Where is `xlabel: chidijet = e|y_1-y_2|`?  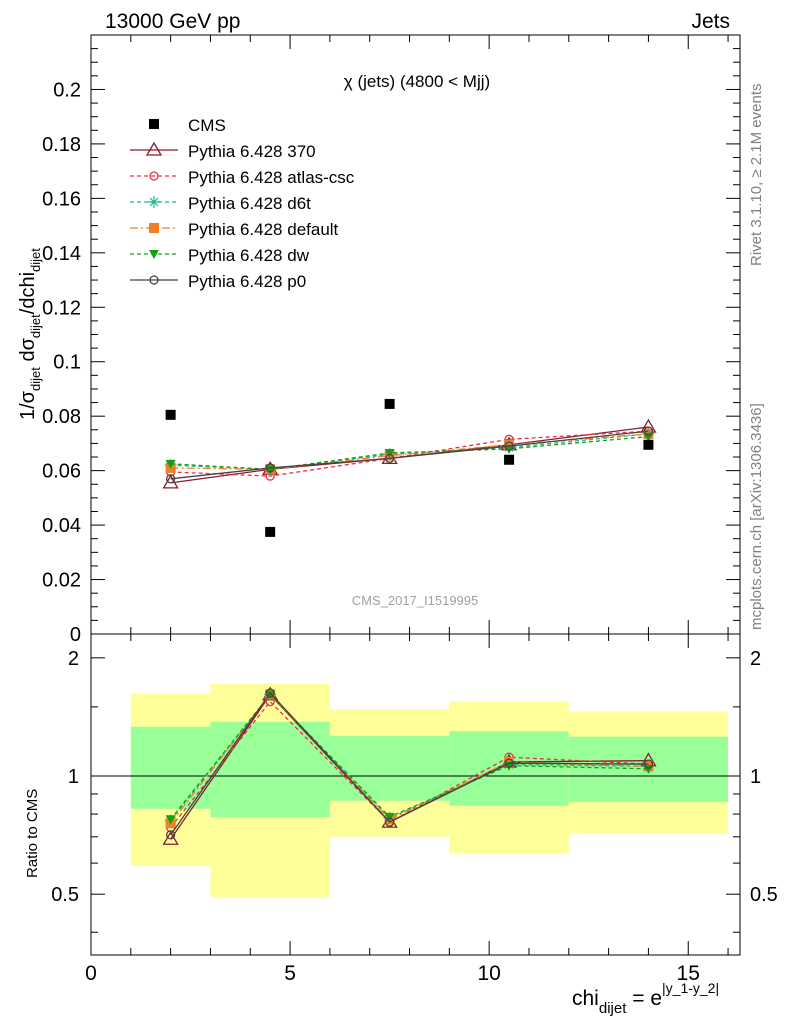 xlabel: chidijet = e|y_1-y_2| is located at coordinates (645, 998).